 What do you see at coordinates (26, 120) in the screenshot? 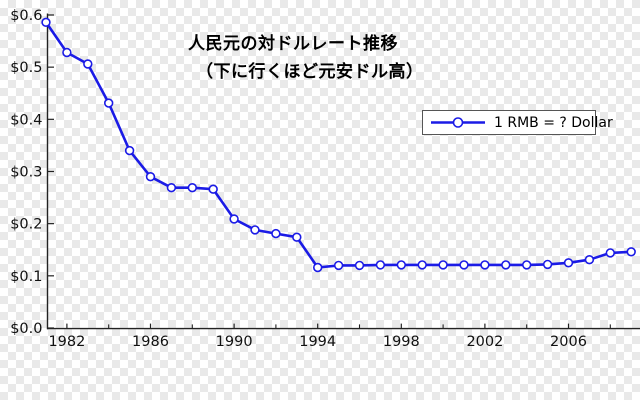
I see `y-tick-label: $0.4` at bounding box center [26, 120].